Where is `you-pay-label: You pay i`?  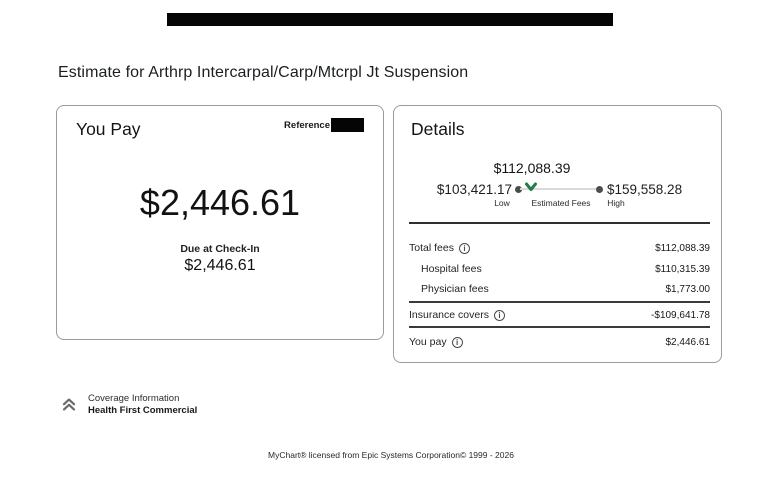
you-pay-label: You pay i is located at coordinates (436, 342).